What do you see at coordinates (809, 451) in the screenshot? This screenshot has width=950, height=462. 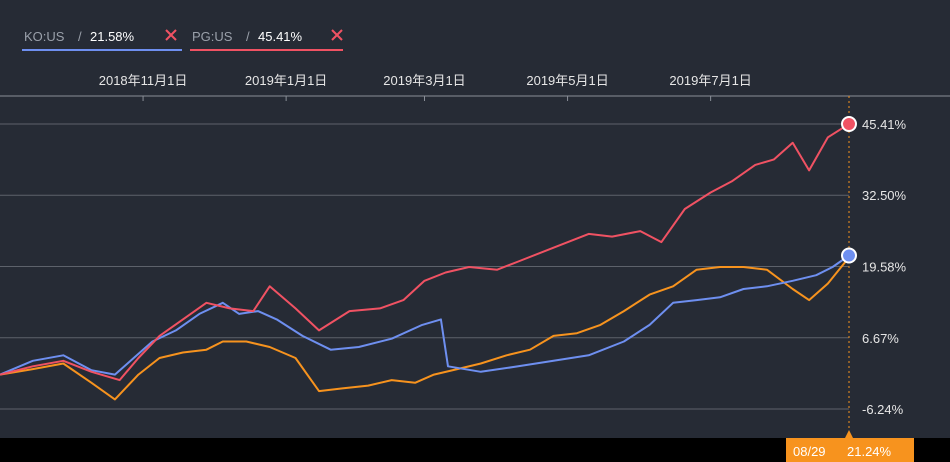 I see `crosshair-date: 08/29` at bounding box center [809, 451].